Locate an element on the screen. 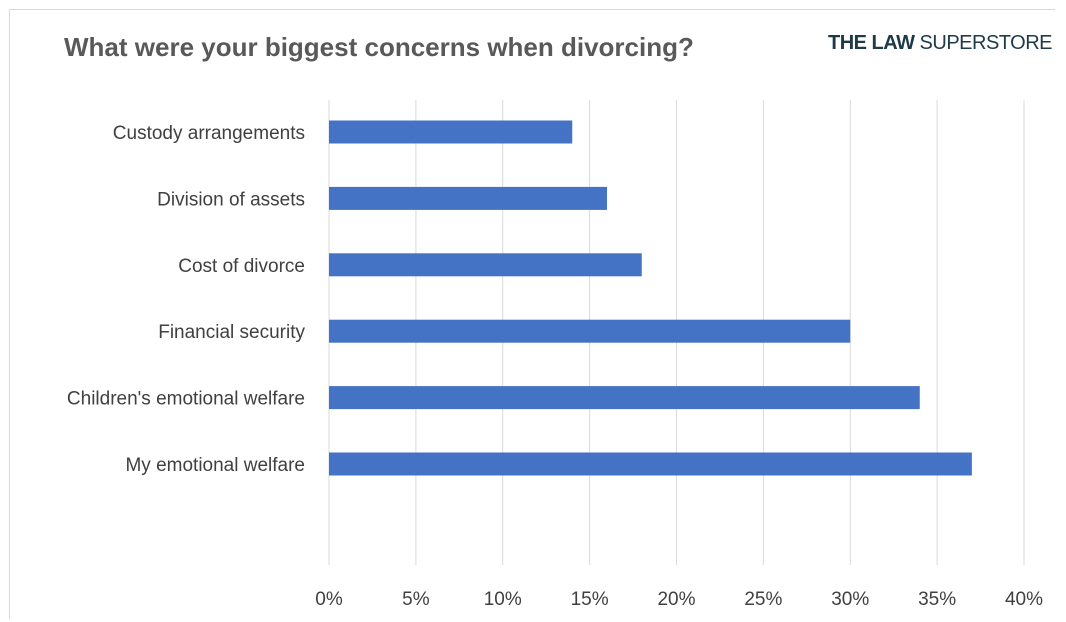 The height and width of the screenshot is (622, 1066). x-tick-label: 15% is located at coordinates (590, 599).